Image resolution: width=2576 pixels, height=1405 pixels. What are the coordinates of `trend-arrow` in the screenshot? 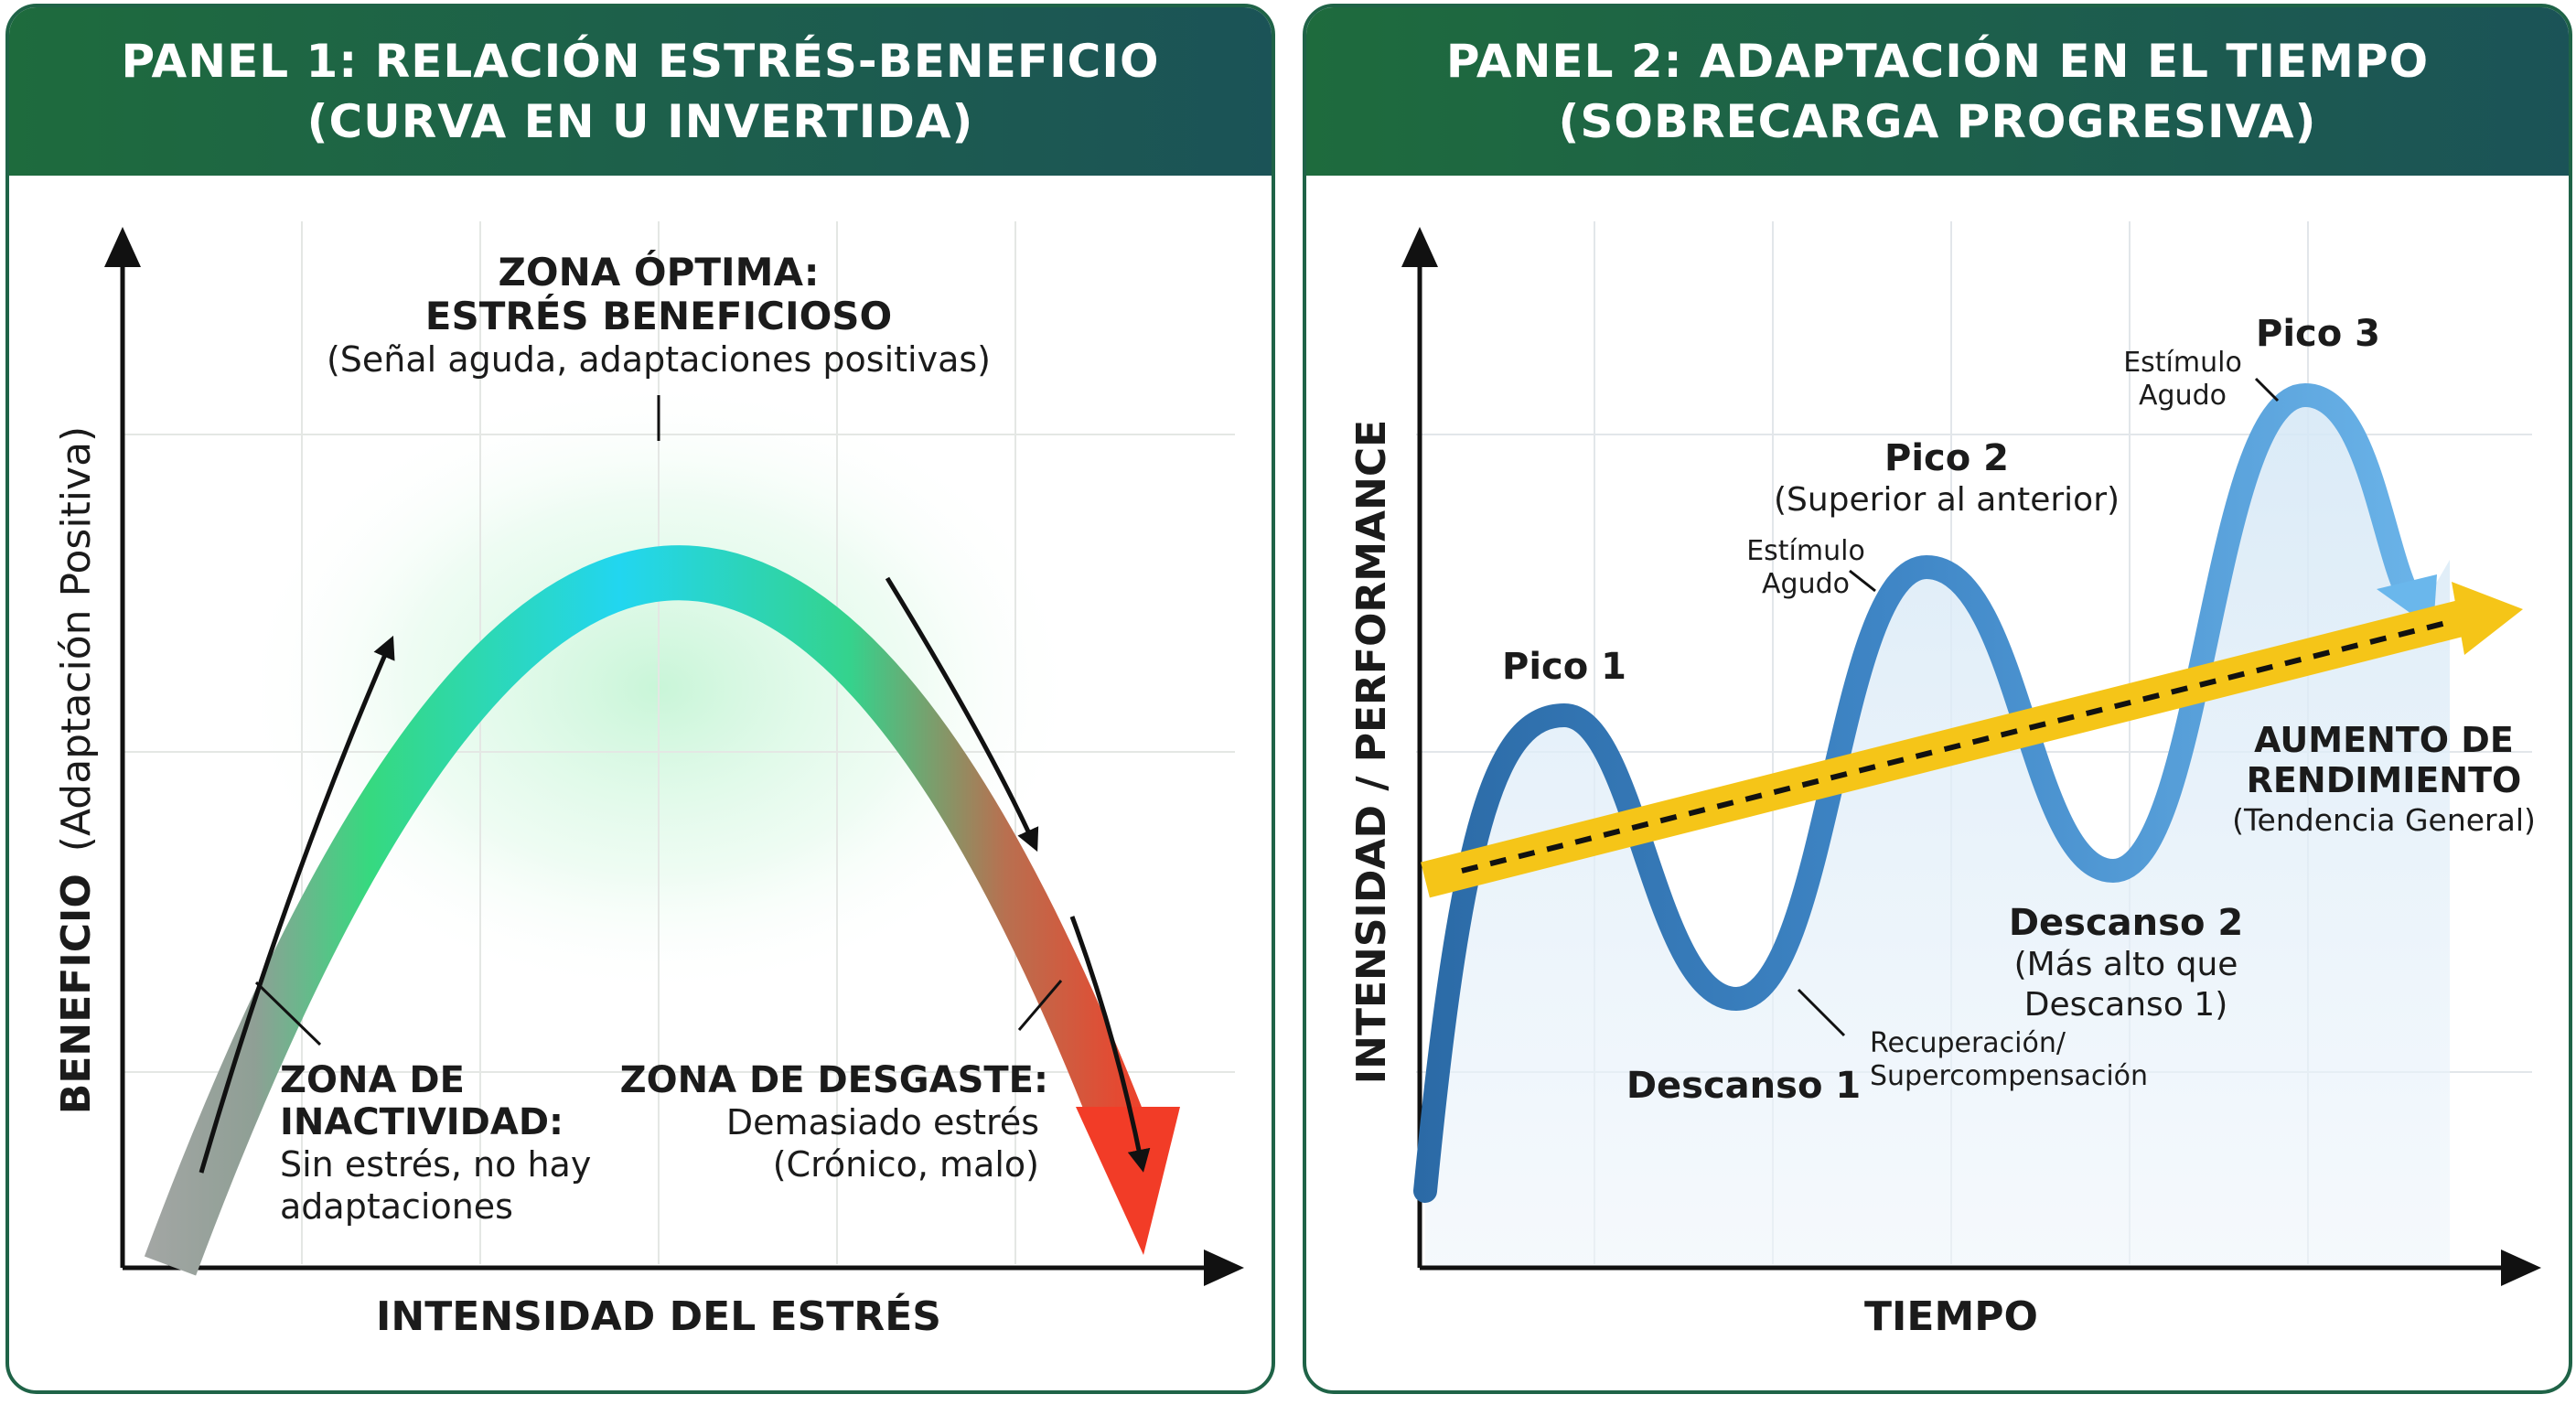 It's located at (1972, 740).